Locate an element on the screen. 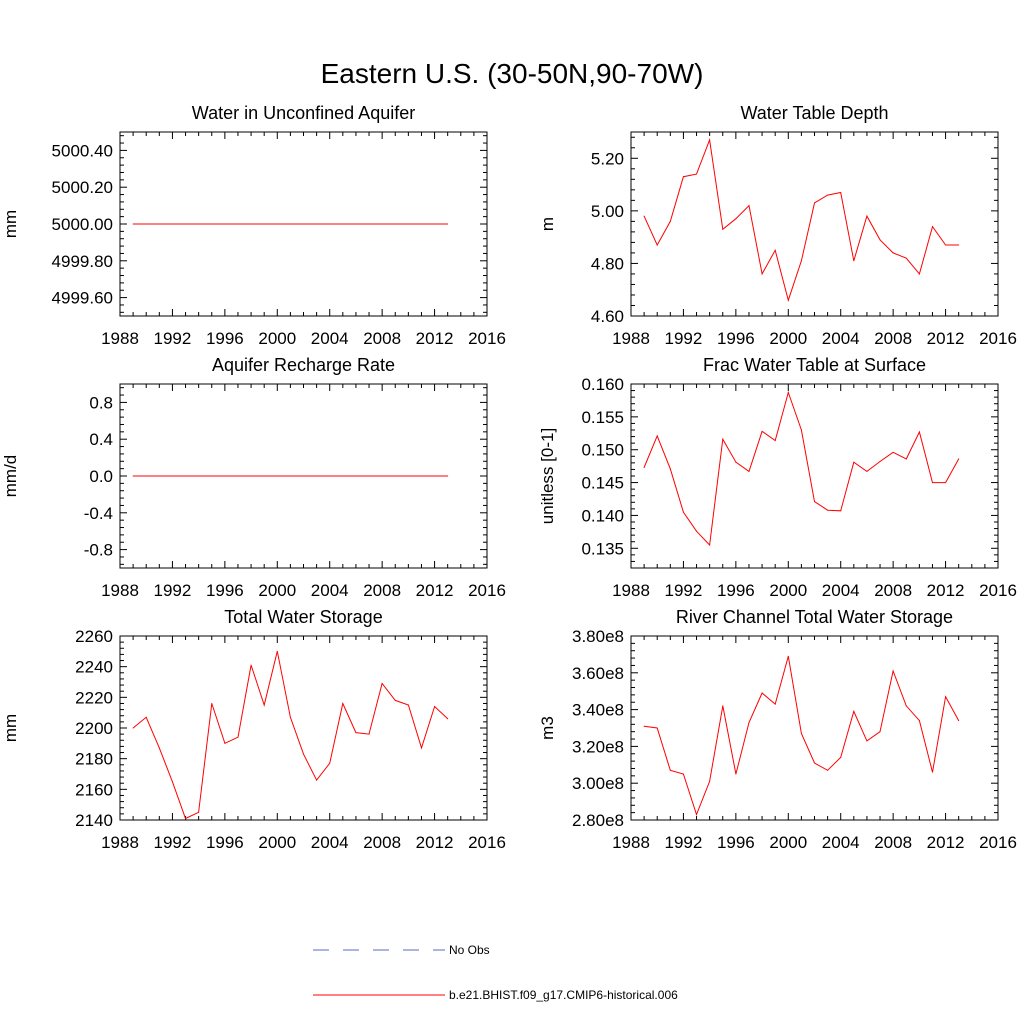  y-tick-label: 0.160 is located at coordinates (602, 384).